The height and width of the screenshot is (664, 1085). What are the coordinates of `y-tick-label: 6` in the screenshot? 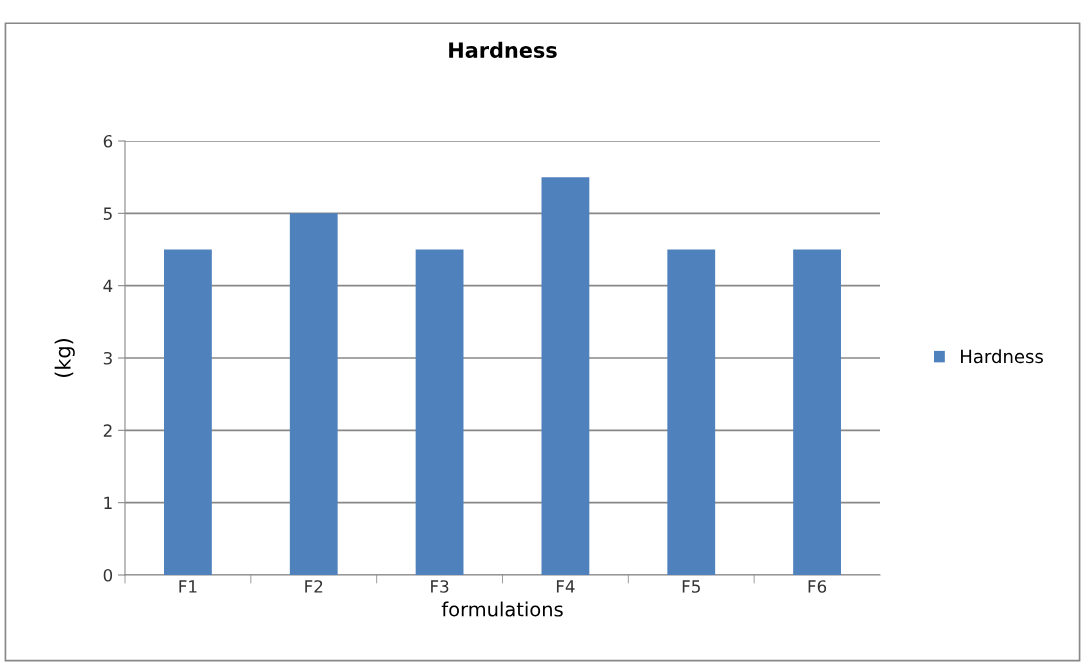 It's located at (108, 141).